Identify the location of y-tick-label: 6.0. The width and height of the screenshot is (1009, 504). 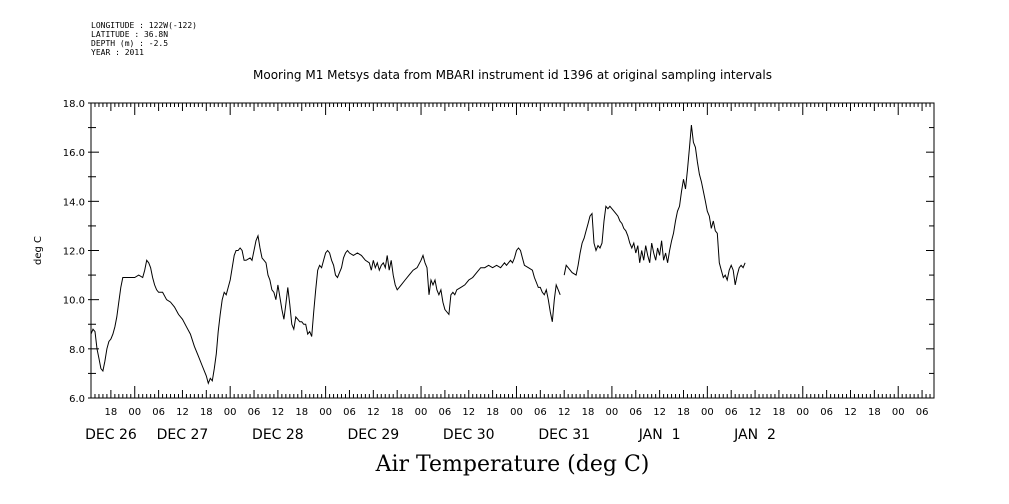
(77, 399).